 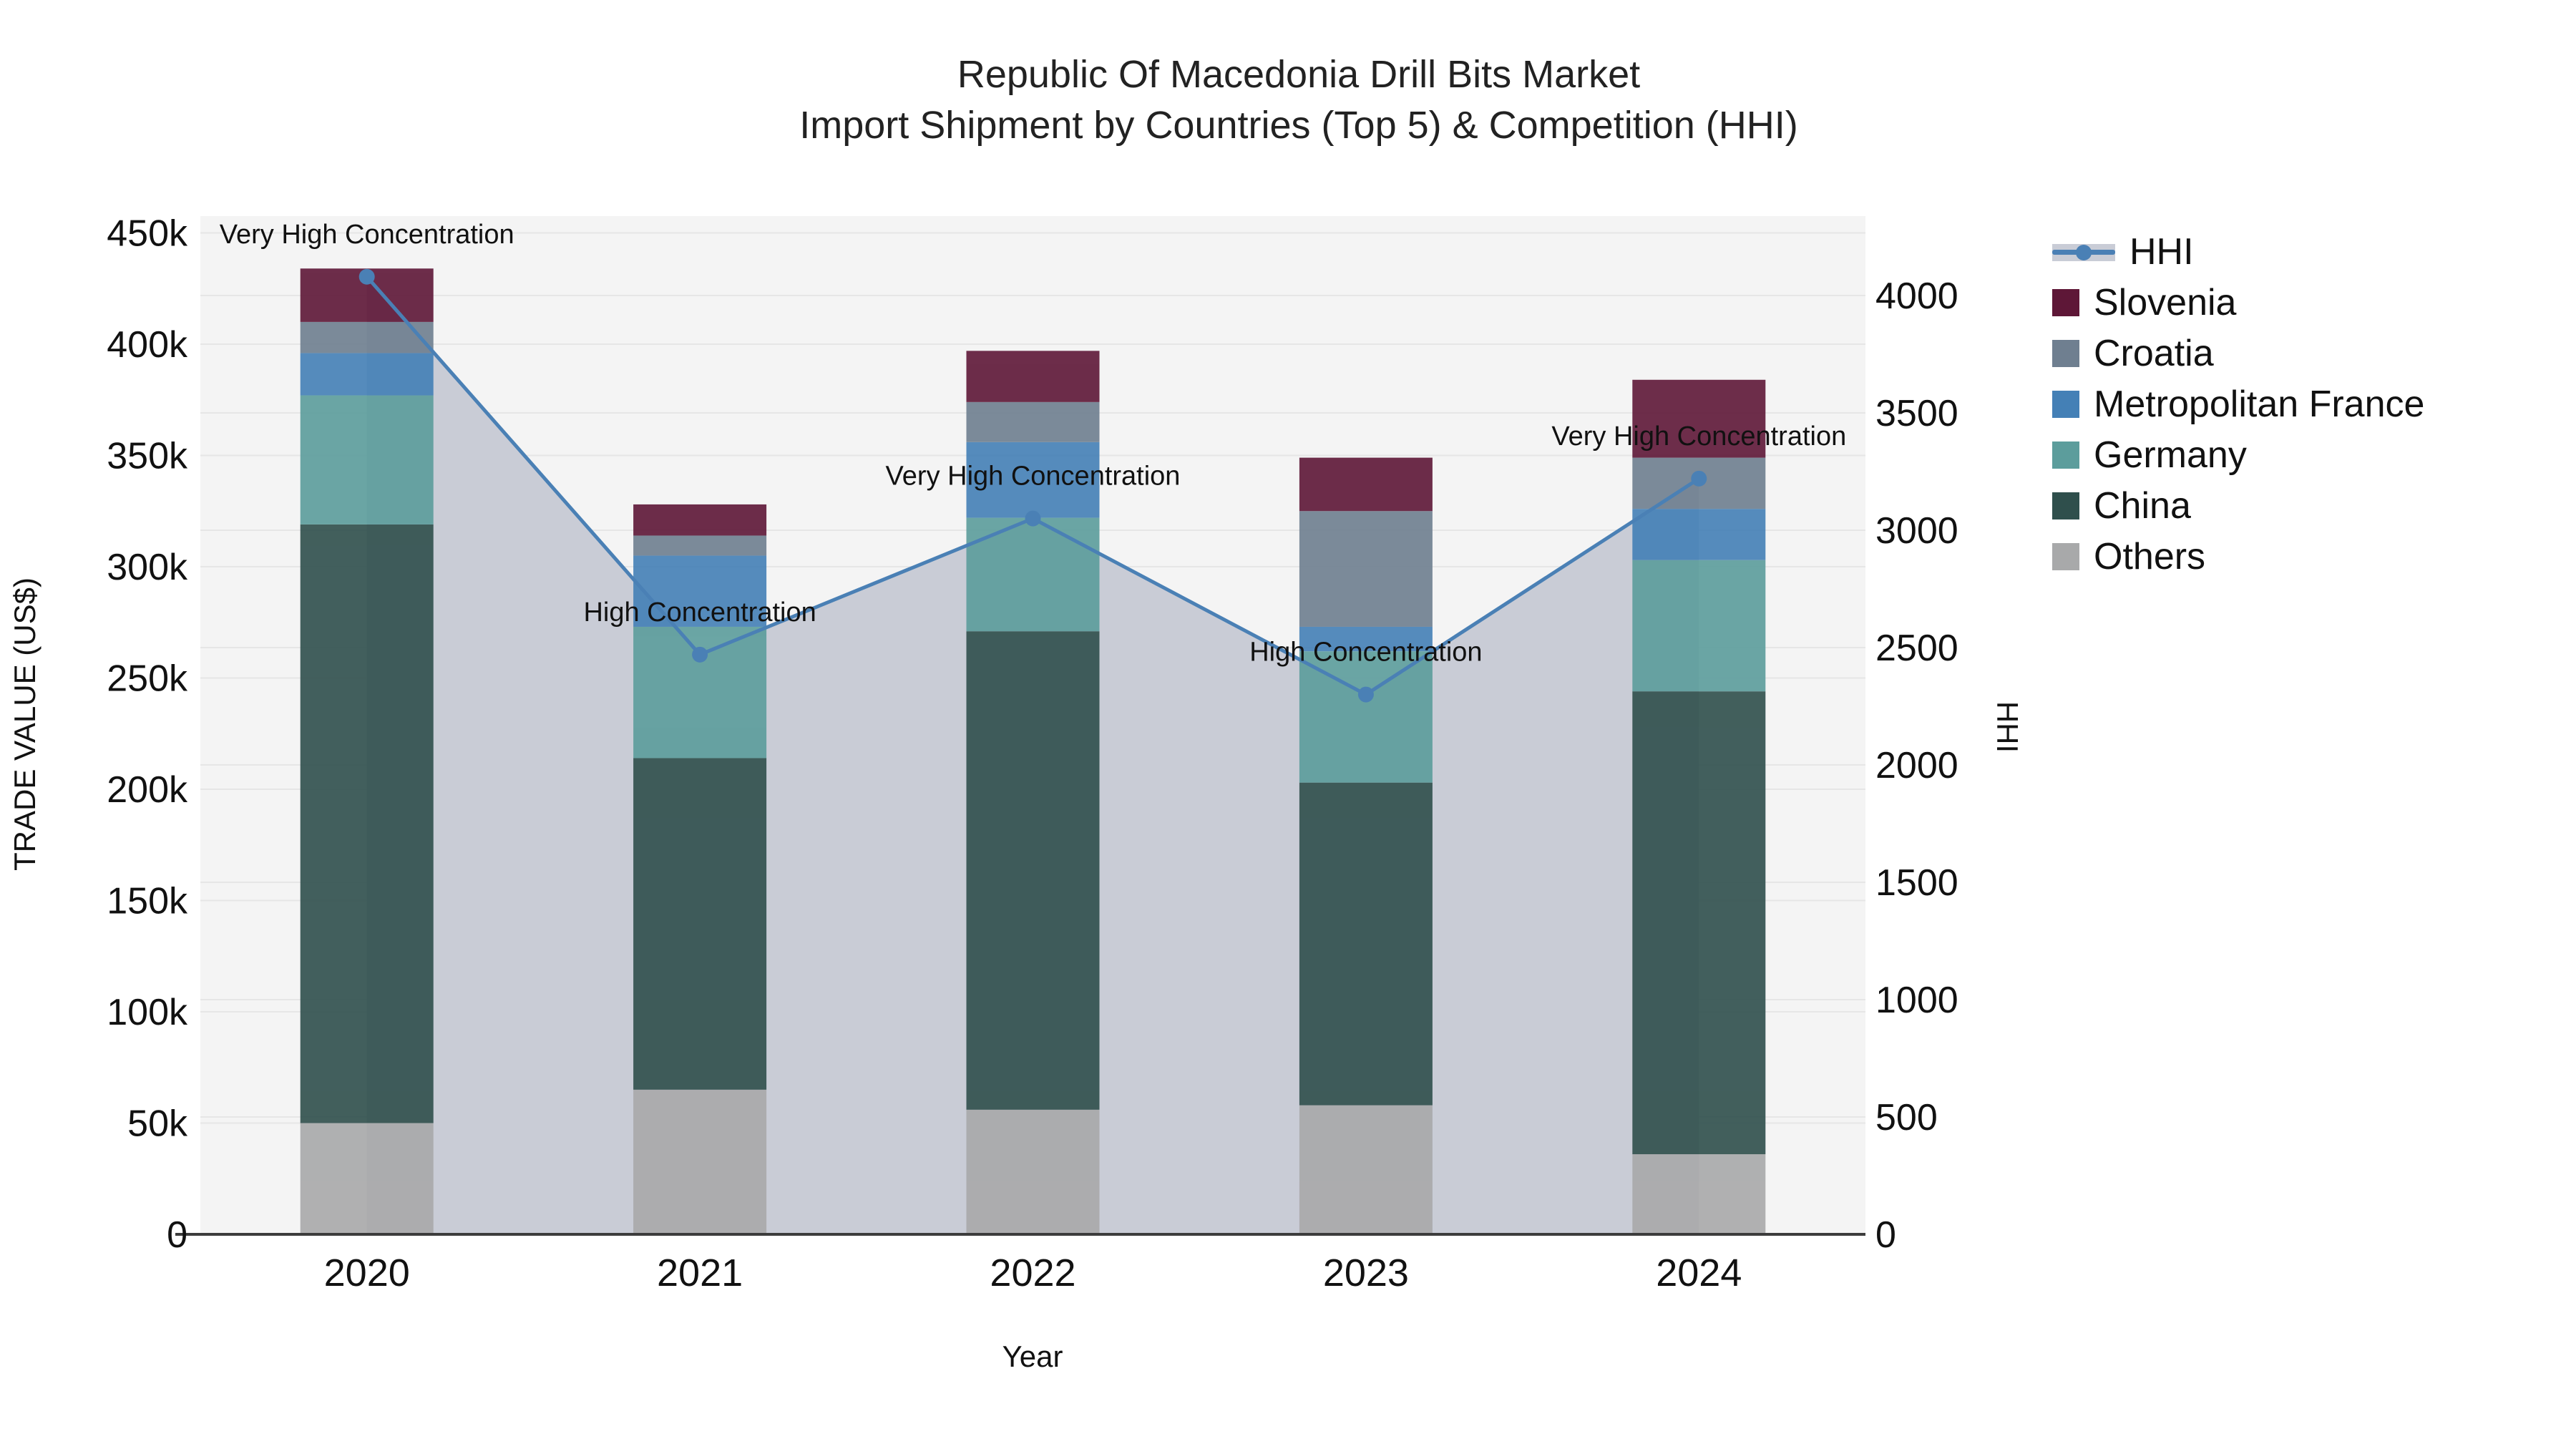 What do you see at coordinates (700, 692) in the screenshot?
I see `bar-segment-germany-2021` at bounding box center [700, 692].